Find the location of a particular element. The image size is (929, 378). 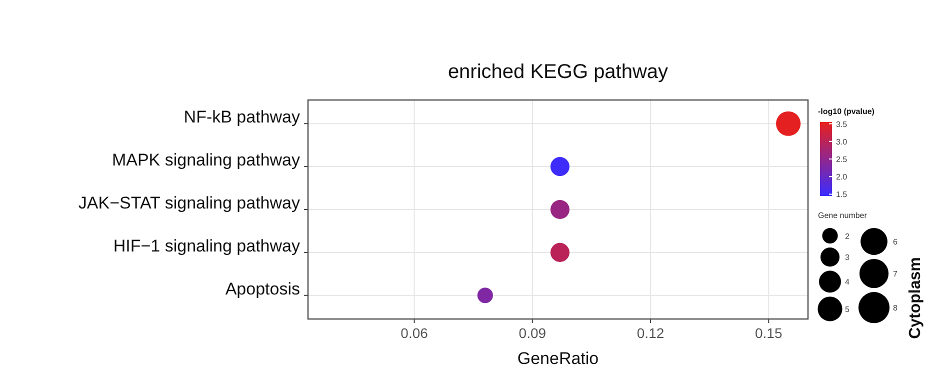

legend-label: 7 is located at coordinates (895, 273).